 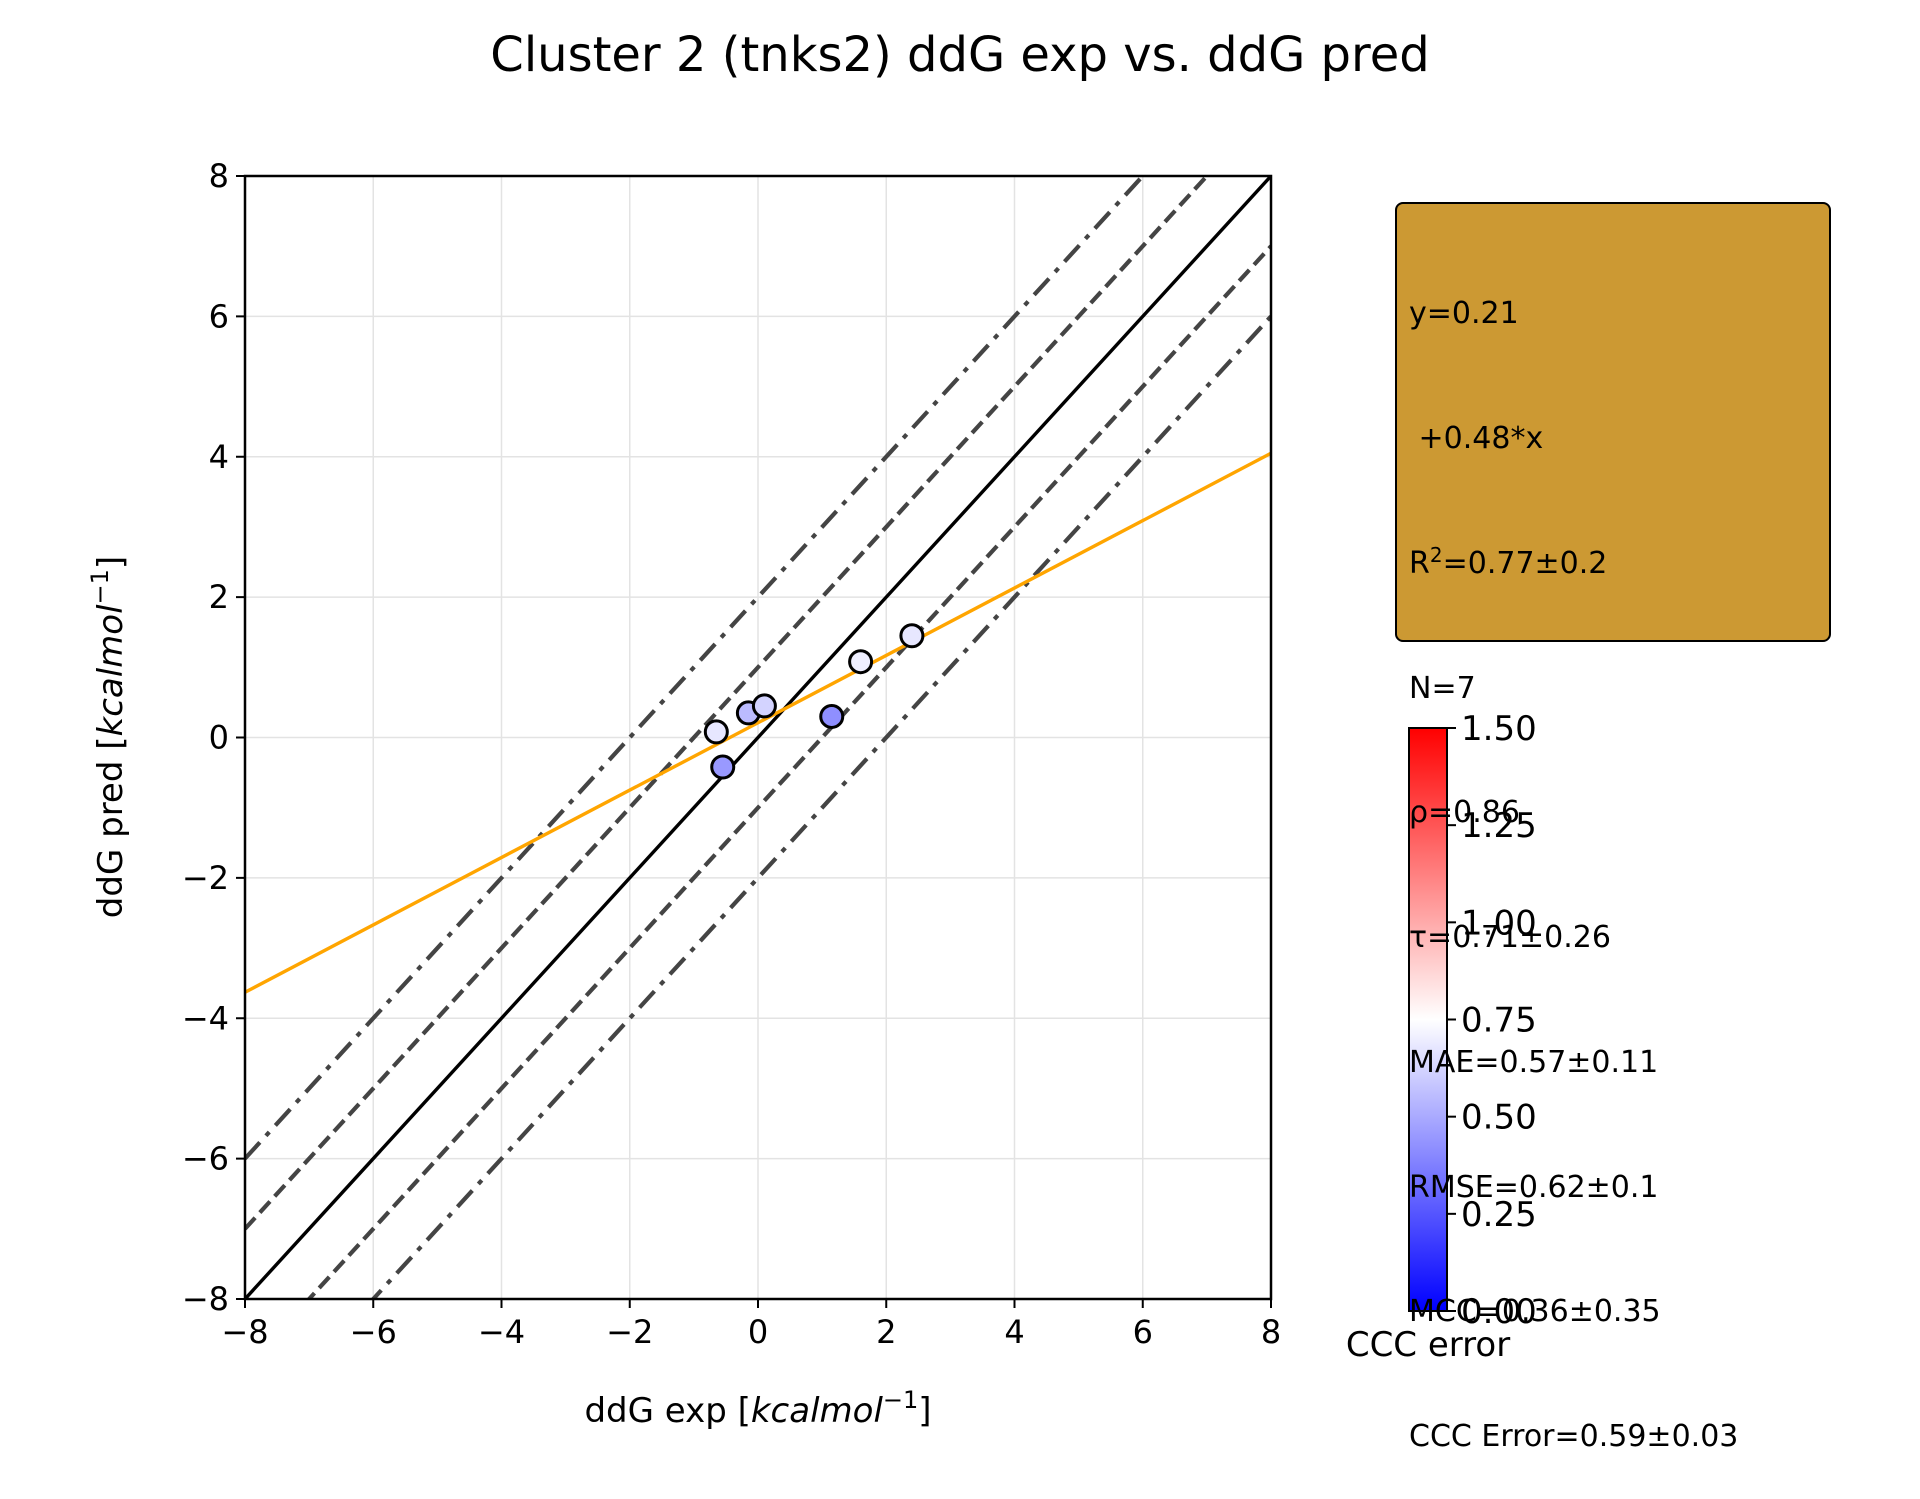 I want to click on y-axis-ticks: −8 −6 −4 −2 0 2 4 6 8, so click(x=213, y=737).